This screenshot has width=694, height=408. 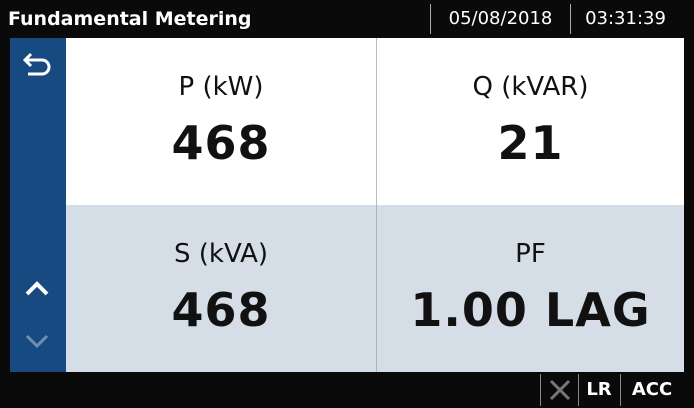 I want to click on cell-label: Q (kVAR), so click(x=530, y=87).